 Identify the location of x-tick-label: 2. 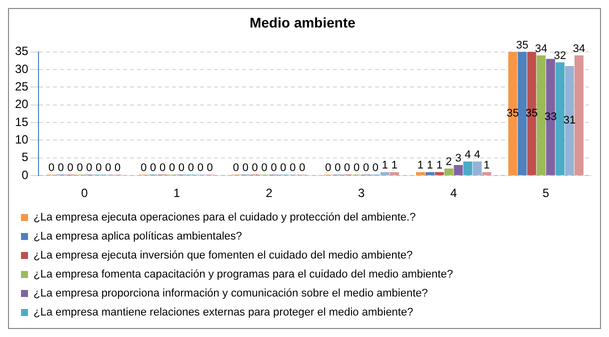
(269, 193).